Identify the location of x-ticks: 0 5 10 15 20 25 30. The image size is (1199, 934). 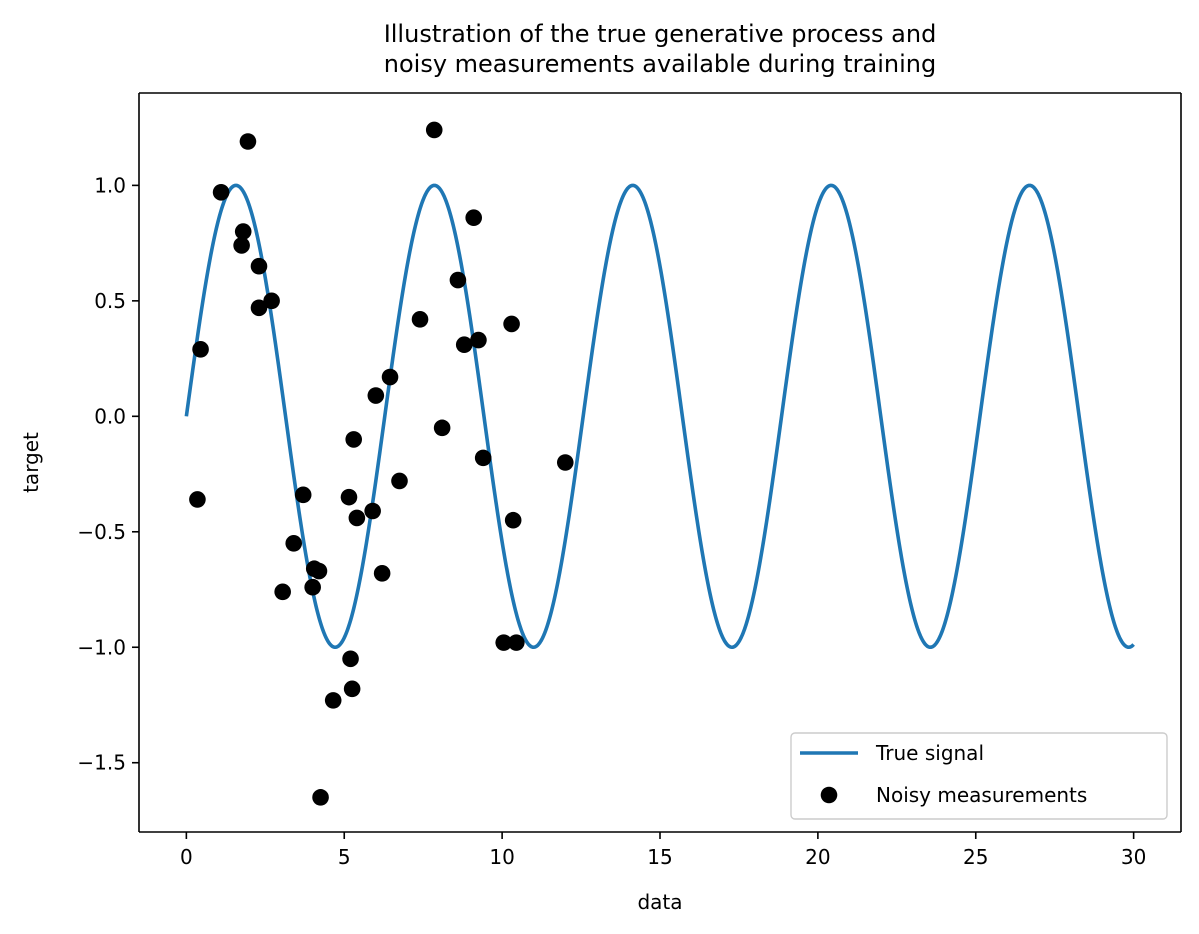
(663, 850).